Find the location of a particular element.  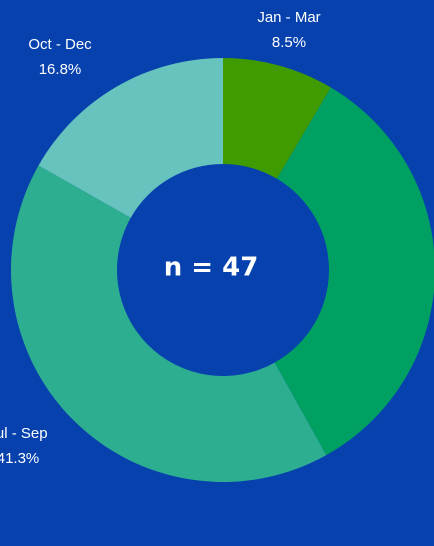

center-label: n = 47 is located at coordinates (211, 268).